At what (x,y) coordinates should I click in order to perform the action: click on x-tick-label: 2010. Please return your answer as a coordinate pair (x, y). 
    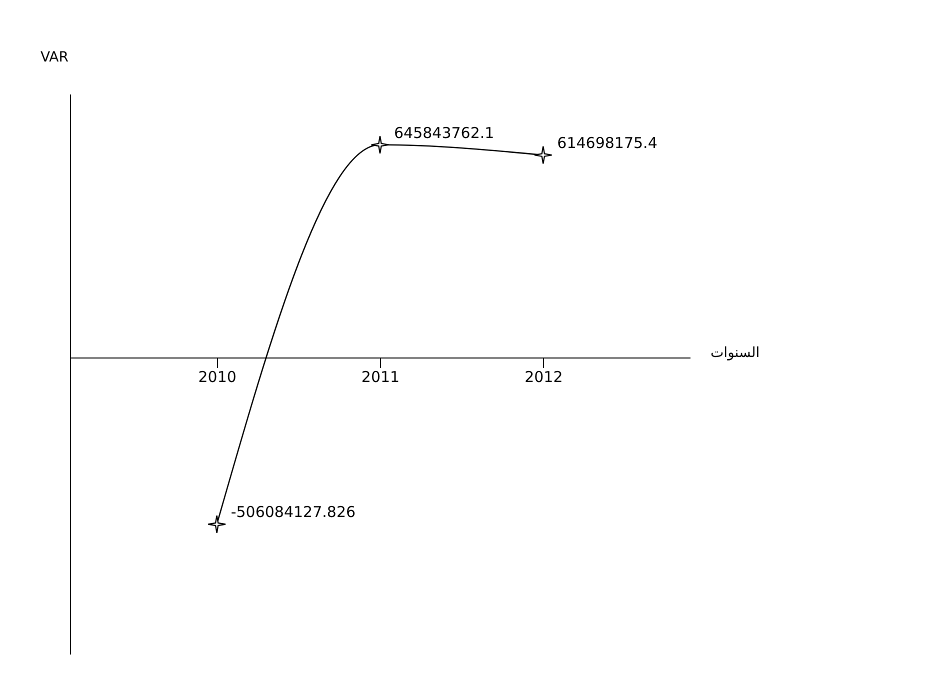
    Looking at the image, I should click on (217, 377).